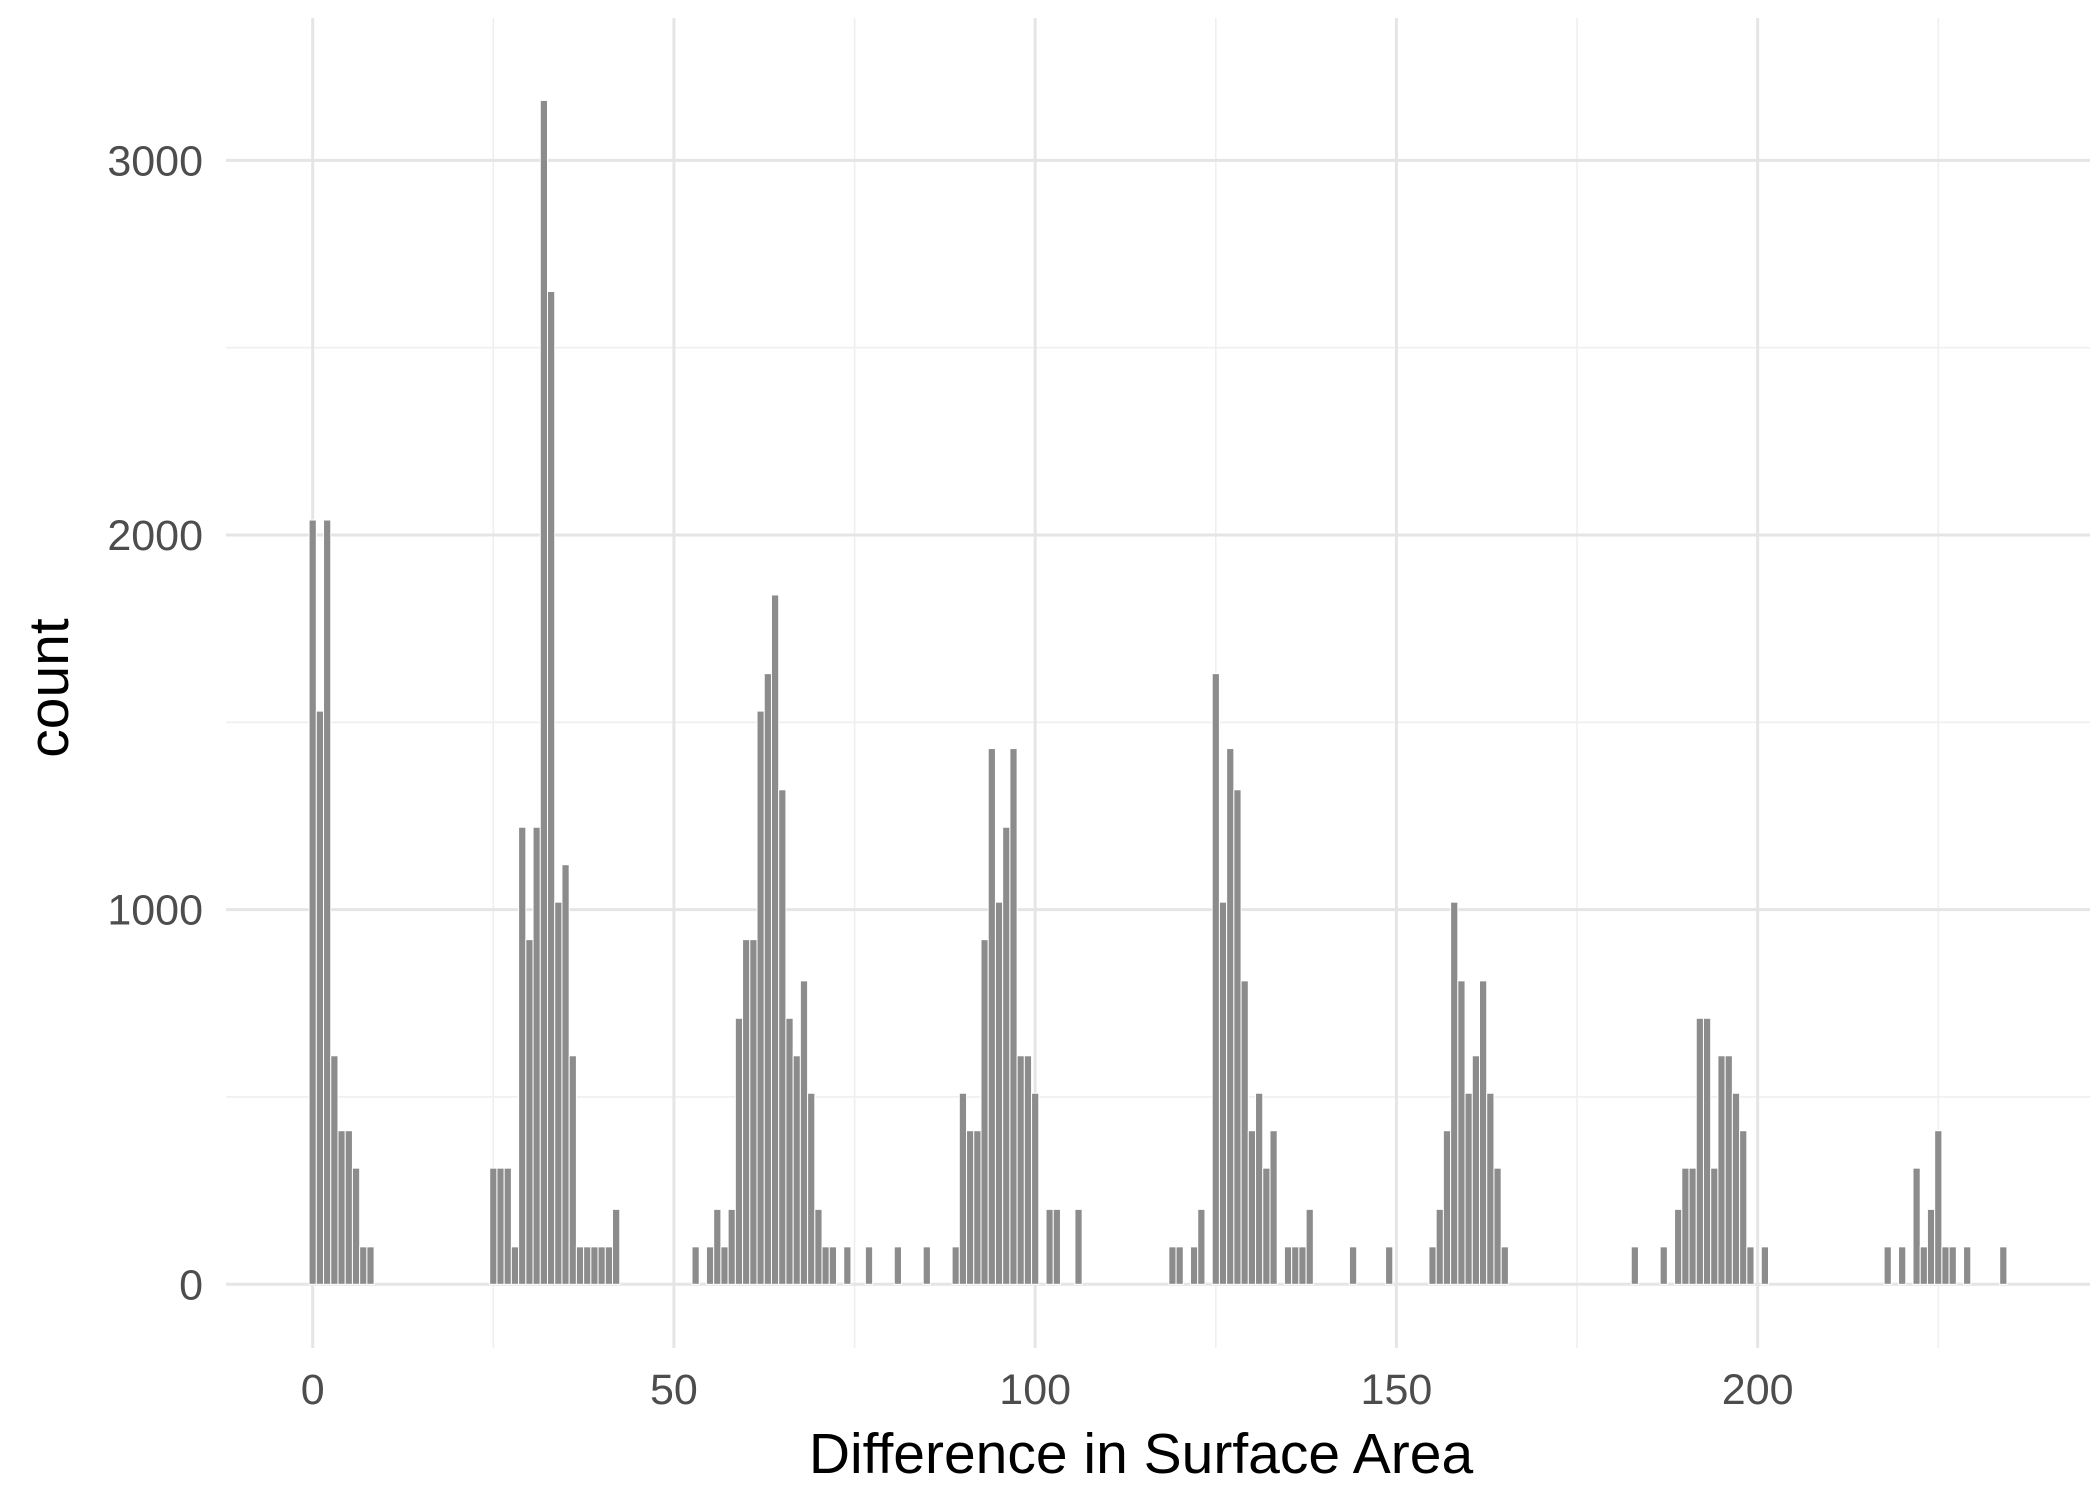 This screenshot has width=2100, height=1500. I want to click on x-tick-label: 150, so click(1397, 1390).